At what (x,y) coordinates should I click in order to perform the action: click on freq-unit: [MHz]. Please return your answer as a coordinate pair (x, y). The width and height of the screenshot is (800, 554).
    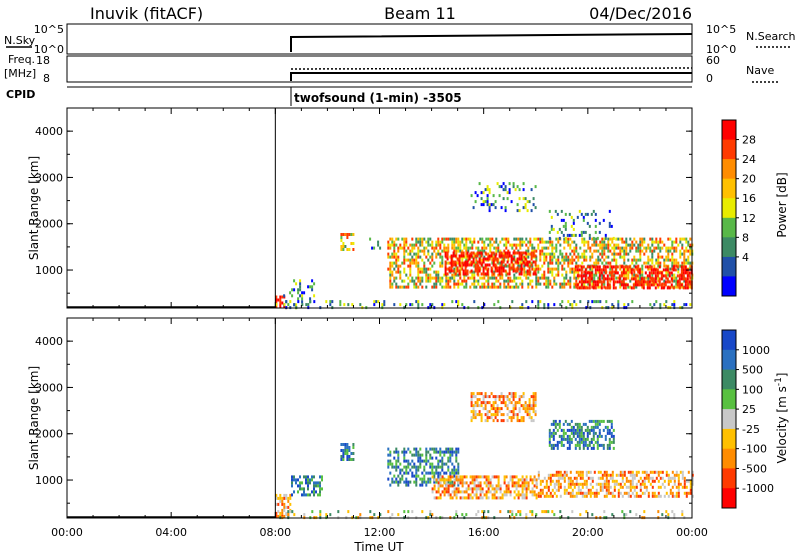
    Looking at the image, I should click on (20, 73).